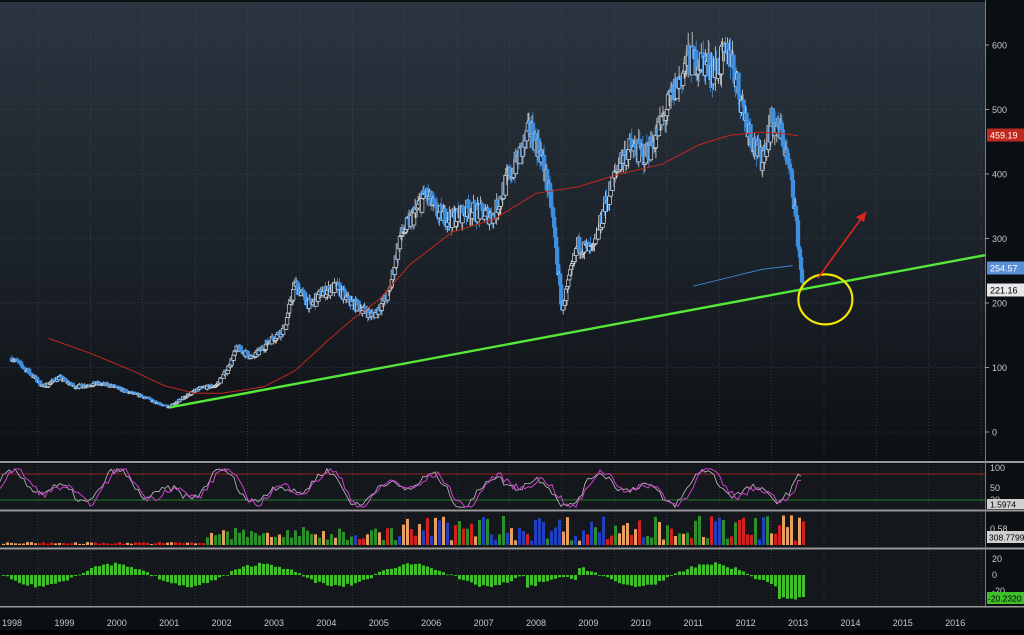 This screenshot has height=635, width=1024. What do you see at coordinates (1005, 290) in the screenshot?
I see `last-price-tag-box` at bounding box center [1005, 290].